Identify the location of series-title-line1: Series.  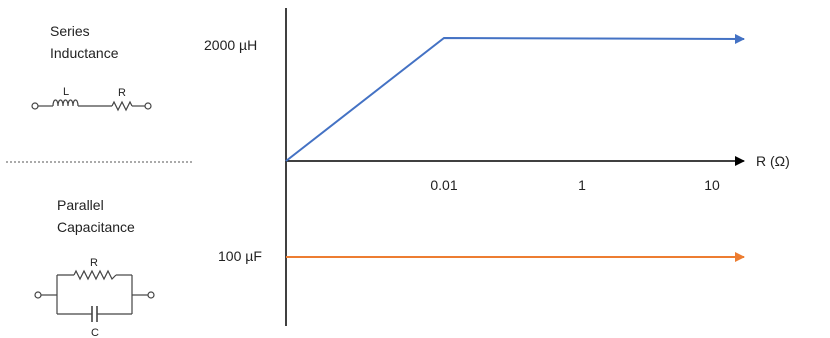
(70, 31).